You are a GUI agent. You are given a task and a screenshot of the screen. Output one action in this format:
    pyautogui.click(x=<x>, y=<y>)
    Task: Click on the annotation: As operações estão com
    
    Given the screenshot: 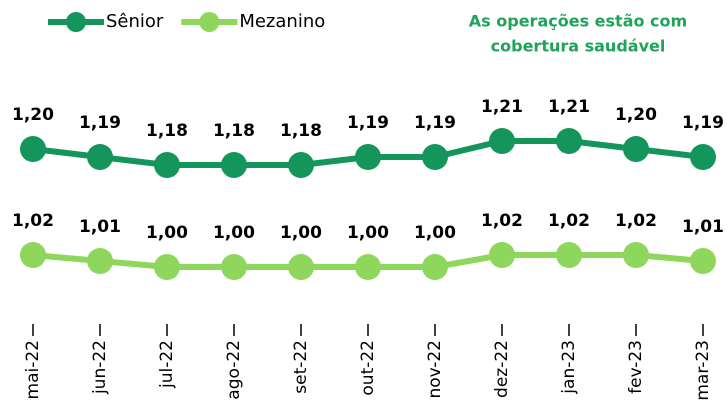 What is the action you would take?
    pyautogui.click(x=578, y=21)
    